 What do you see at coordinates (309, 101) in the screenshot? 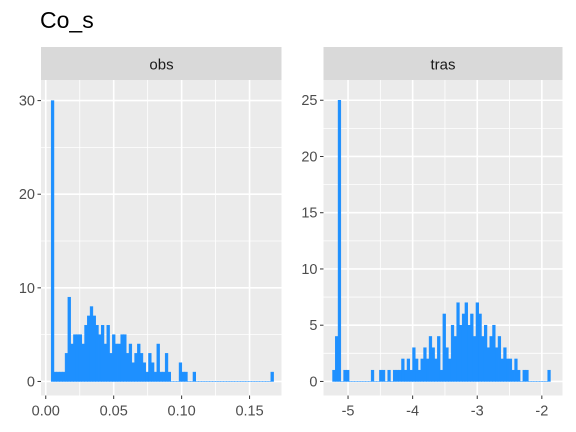
I see `y-tick-label: 25` at bounding box center [309, 101].